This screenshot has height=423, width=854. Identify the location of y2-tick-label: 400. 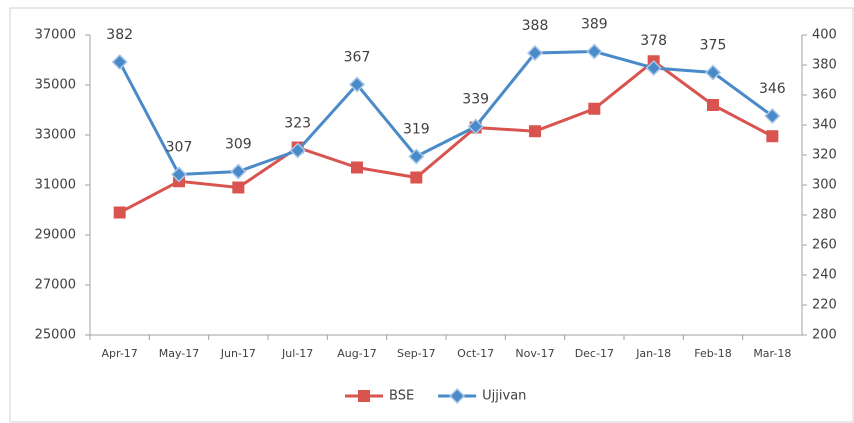
(824, 35).